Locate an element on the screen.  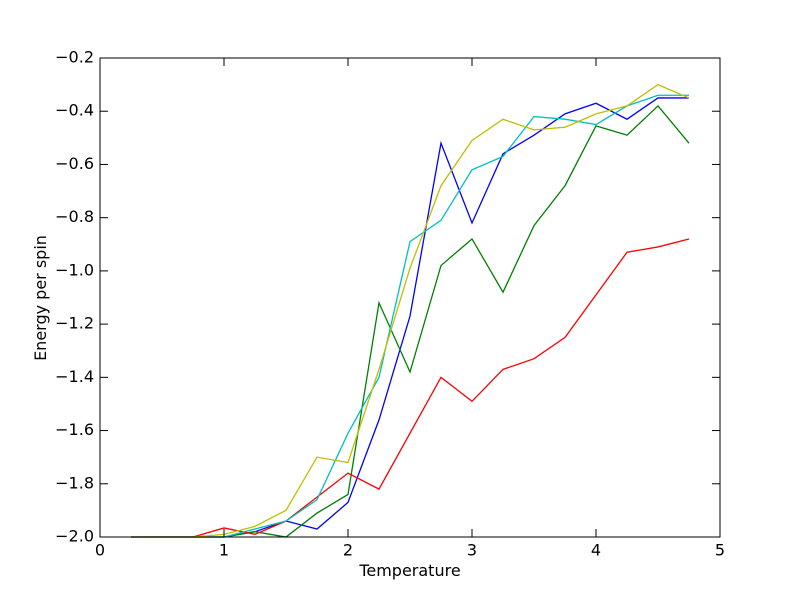
x-tick-label: 0 is located at coordinates (100, 550).